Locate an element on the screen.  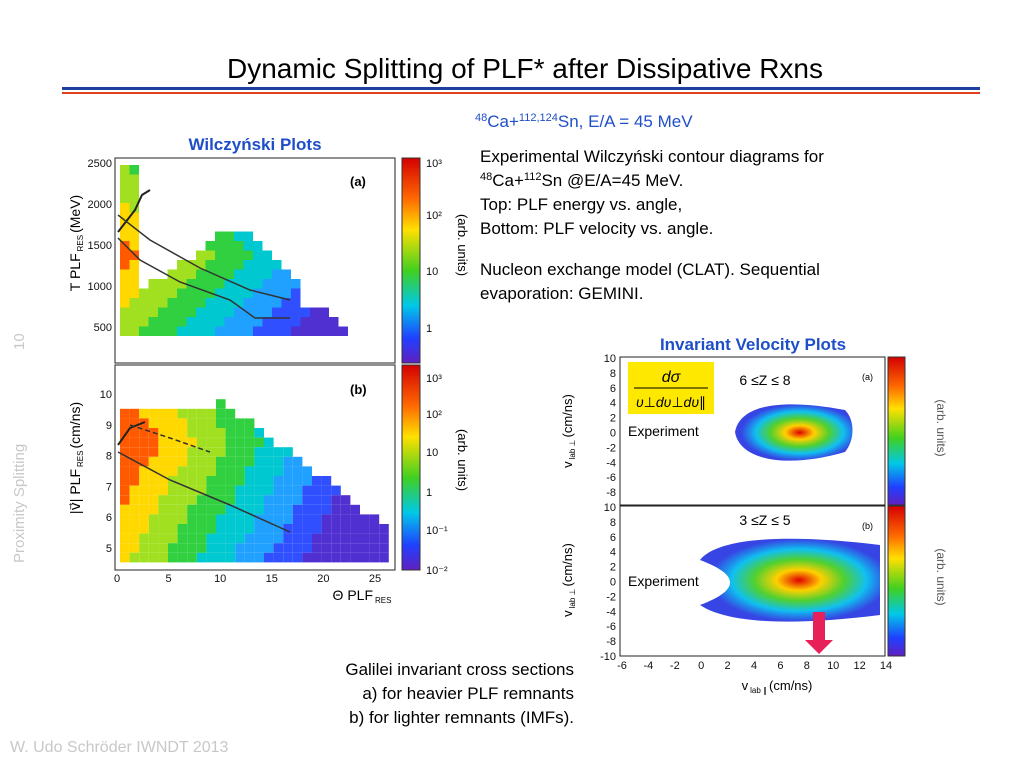
x-tick-label: 15 is located at coordinates (272, 579).